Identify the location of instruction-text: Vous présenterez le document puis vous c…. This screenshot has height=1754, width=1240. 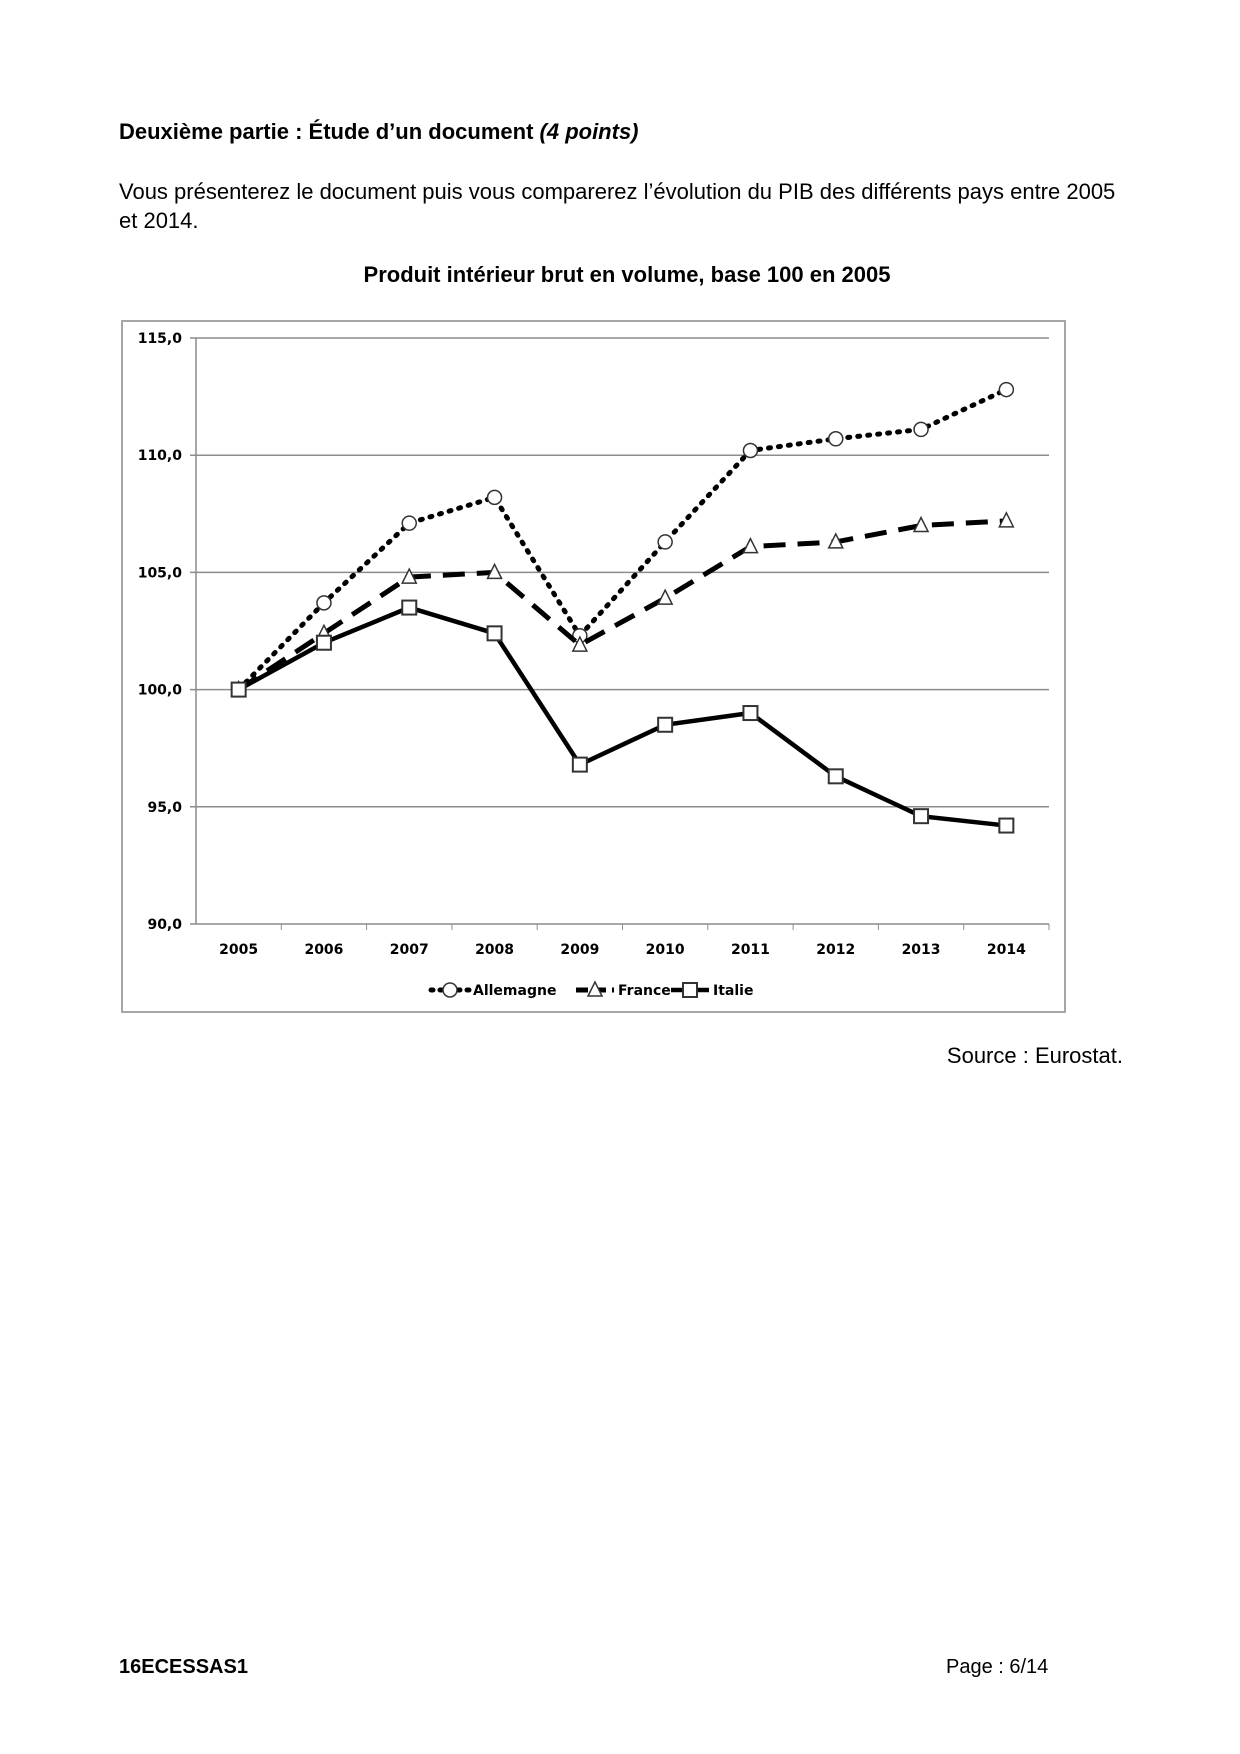
(617, 206).